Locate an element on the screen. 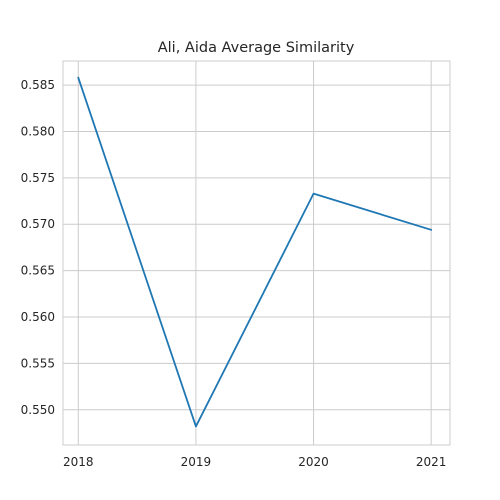 The image size is (500, 500). y-tick-label: 0.575 is located at coordinates (38, 178).